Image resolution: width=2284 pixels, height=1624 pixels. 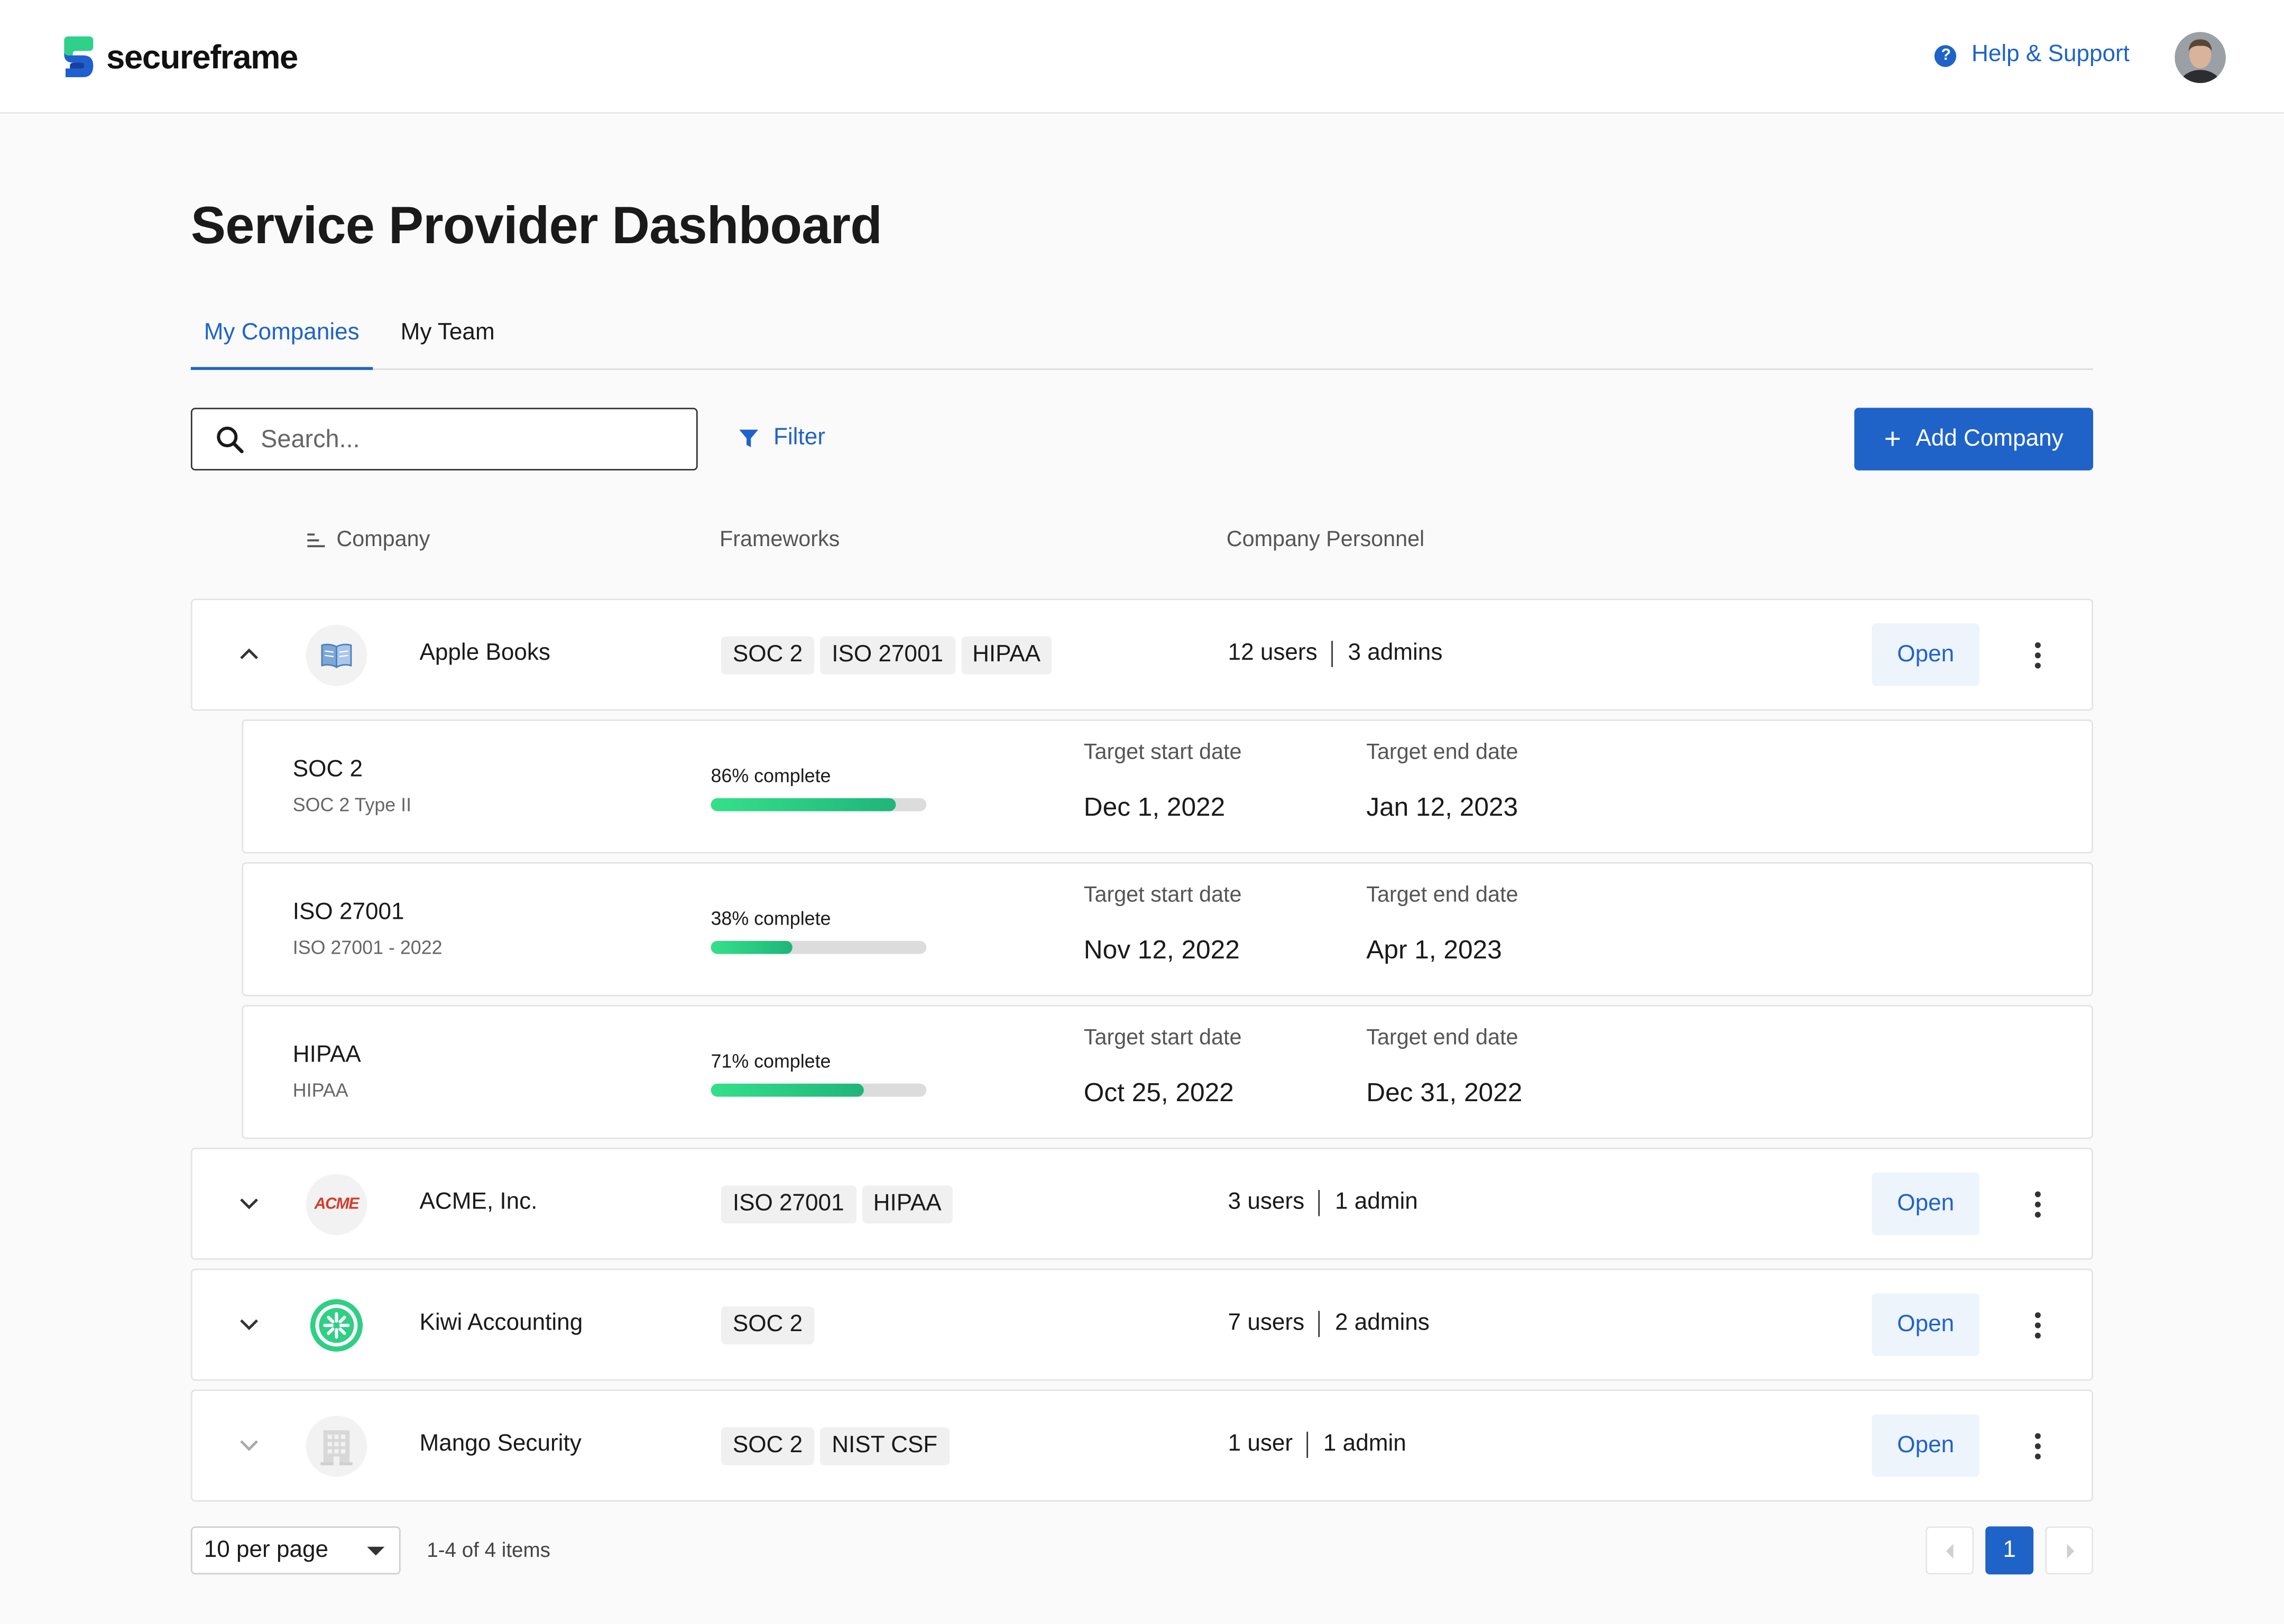 What do you see at coordinates (352, 804) in the screenshot?
I see `framework-subtitle: SOC 2 Type II` at bounding box center [352, 804].